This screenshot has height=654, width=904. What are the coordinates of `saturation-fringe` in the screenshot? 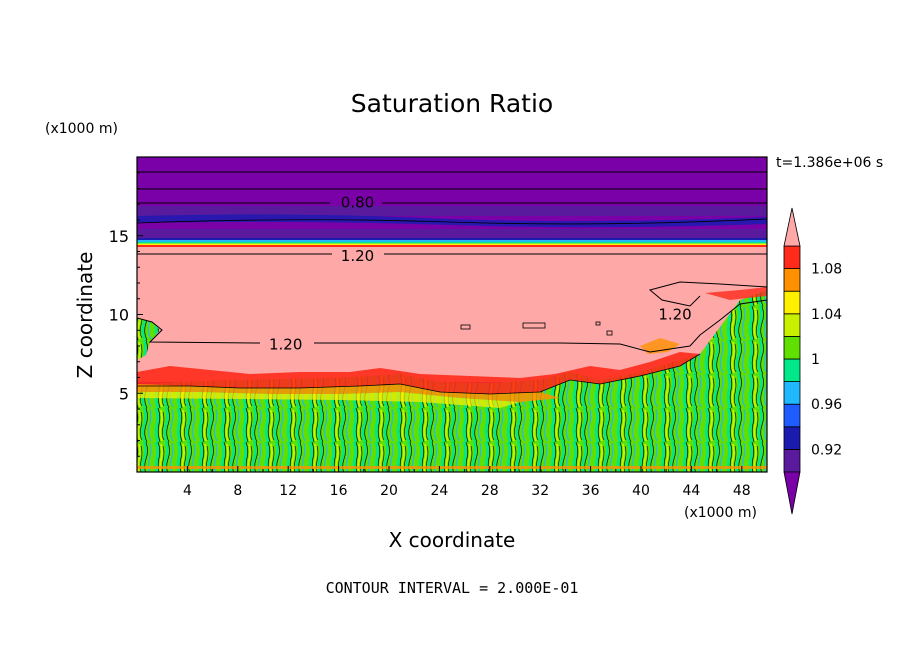 It's located at (418, 373).